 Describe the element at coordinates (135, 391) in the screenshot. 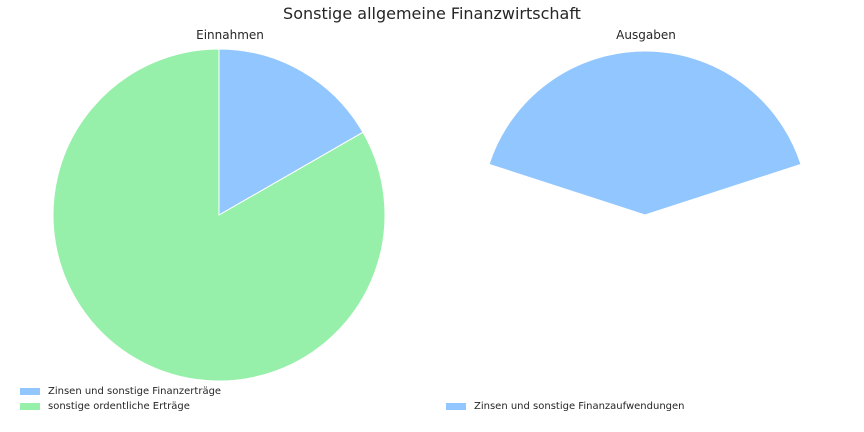

I see `legend-label: Zinsen und sonstige Finanzerträge` at that location.